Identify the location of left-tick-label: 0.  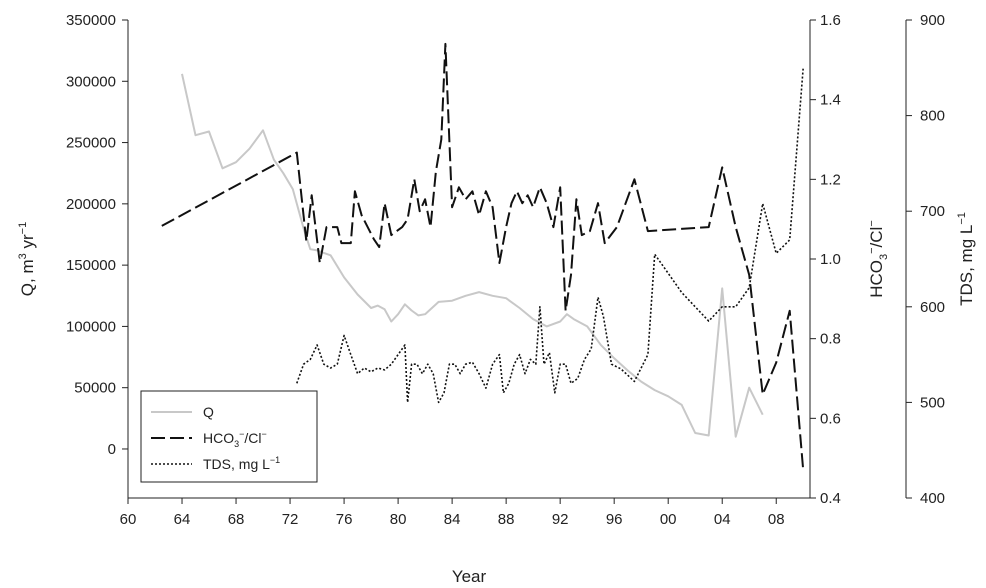
(112, 449).